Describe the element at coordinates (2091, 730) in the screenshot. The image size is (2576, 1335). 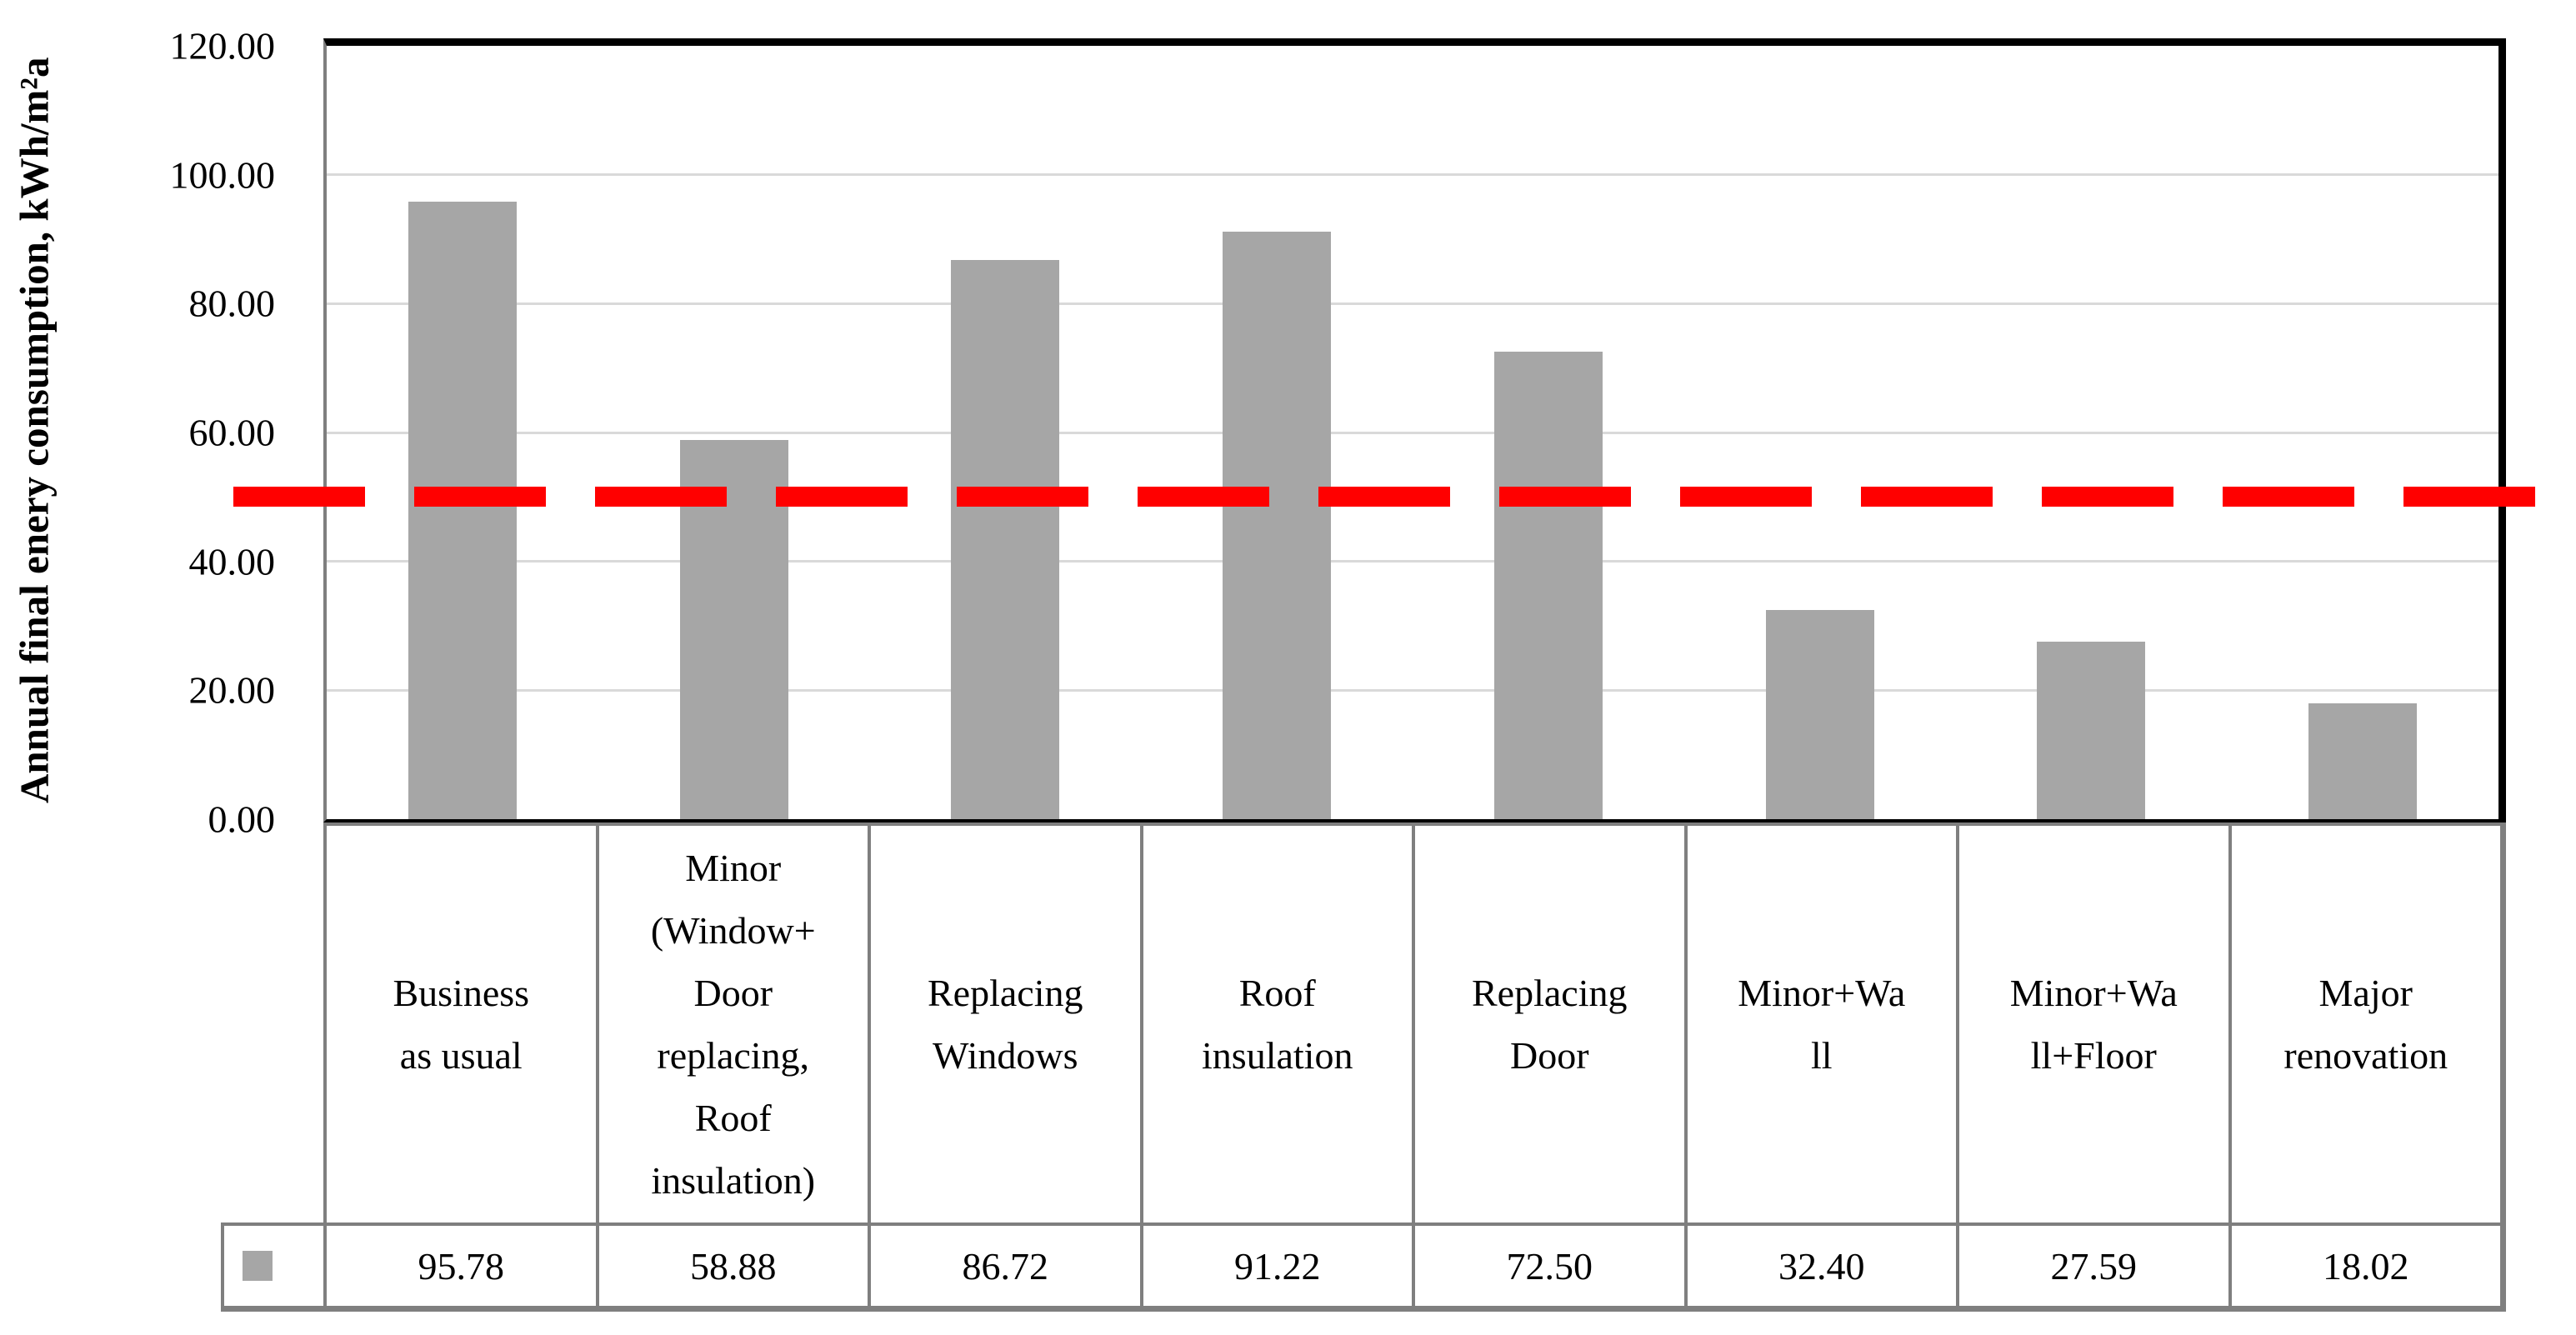
I see `bar-minor-wall-floor` at that location.